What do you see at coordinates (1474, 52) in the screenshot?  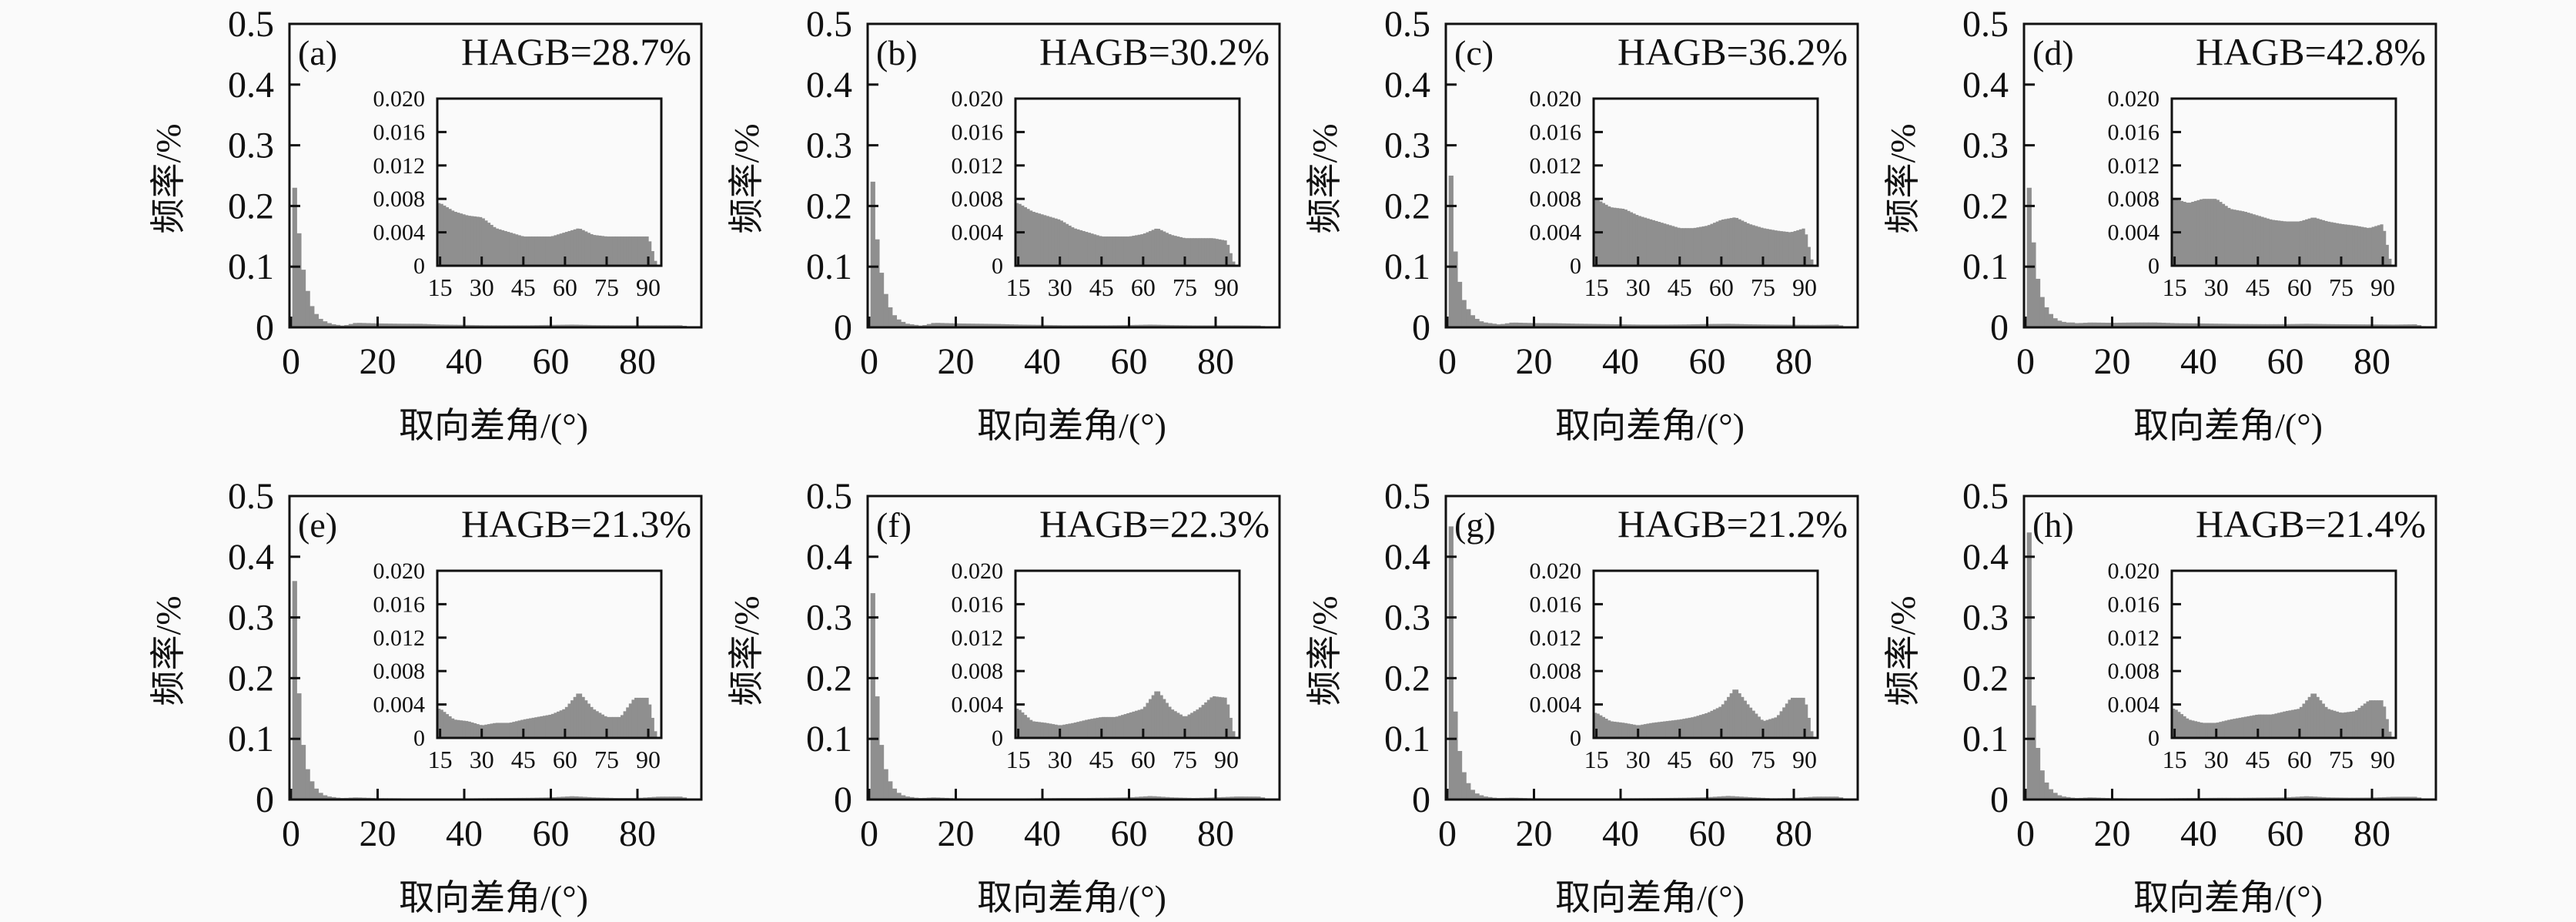 I see `panel-label: (c)` at bounding box center [1474, 52].